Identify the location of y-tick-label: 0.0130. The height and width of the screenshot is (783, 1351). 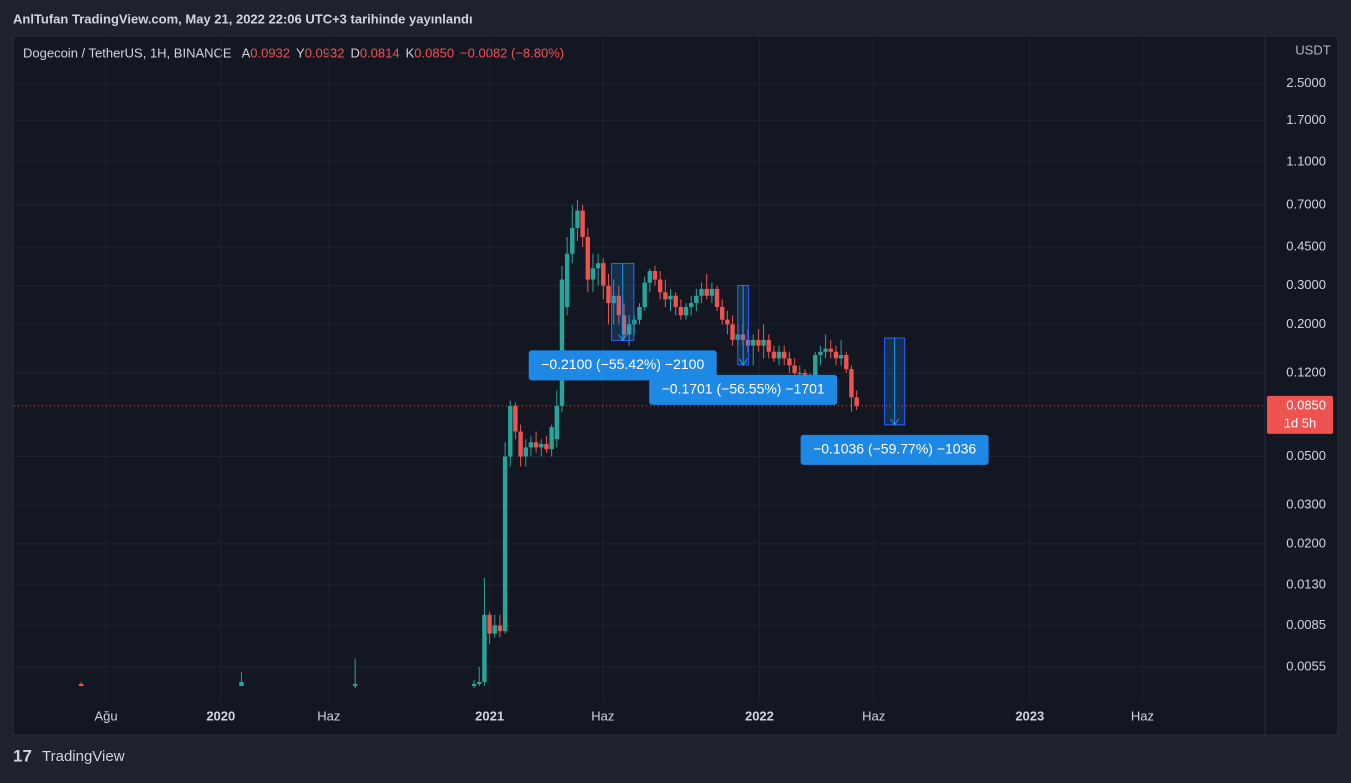
(1306, 583).